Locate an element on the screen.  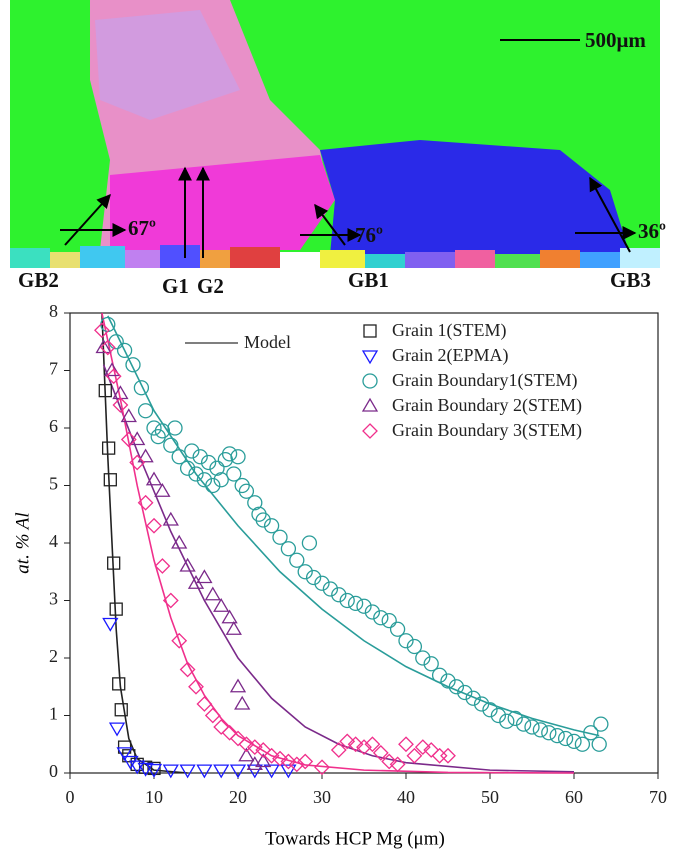
y-tick-label: 5 is located at coordinates (53, 484).